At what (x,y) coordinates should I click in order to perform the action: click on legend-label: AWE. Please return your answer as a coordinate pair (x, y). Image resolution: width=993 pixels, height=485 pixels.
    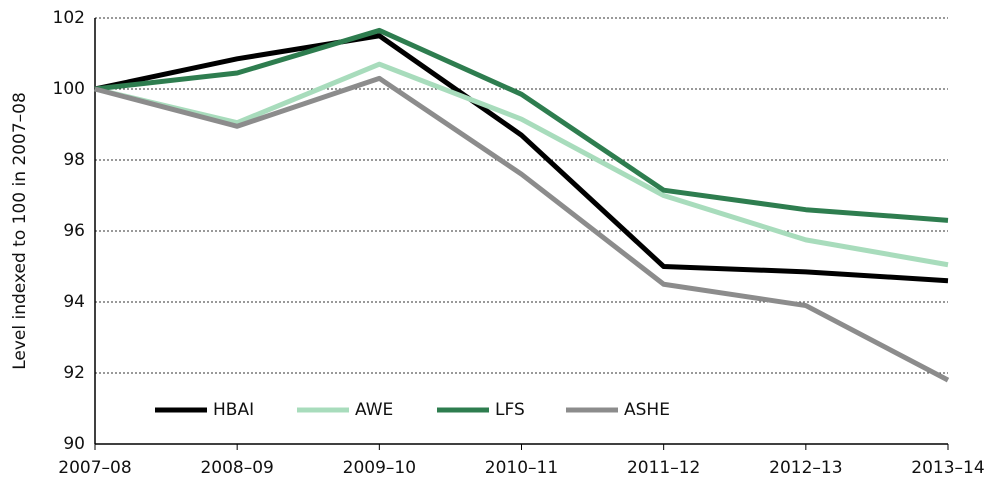
    Looking at the image, I should click on (374, 410).